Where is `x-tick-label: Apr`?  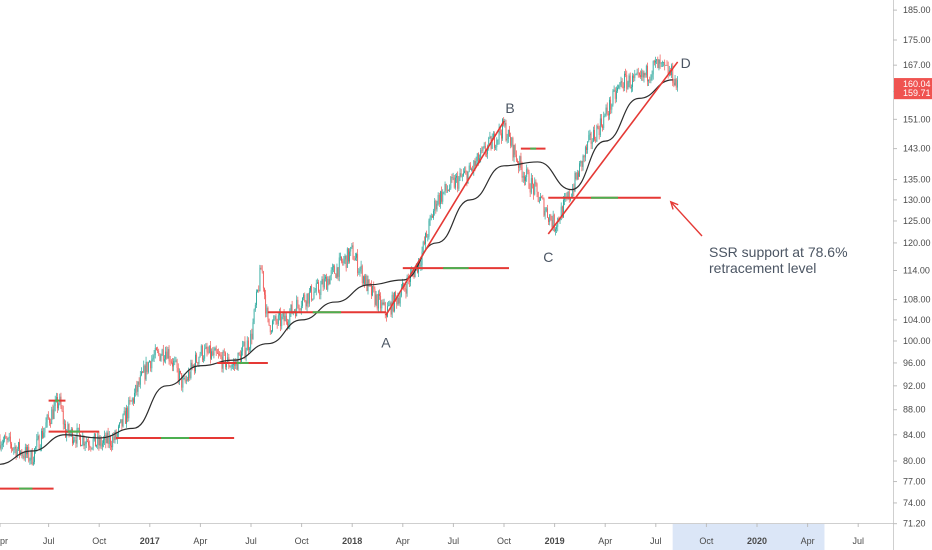 x-tick-label: Apr is located at coordinates (200, 541).